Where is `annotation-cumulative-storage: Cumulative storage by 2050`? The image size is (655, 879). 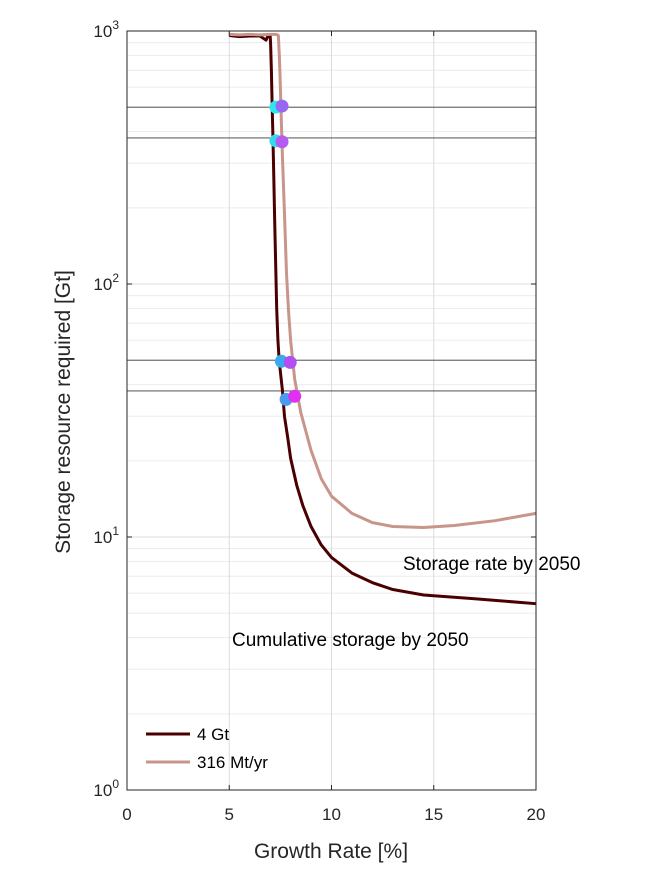 annotation-cumulative-storage: Cumulative storage by 2050 is located at coordinates (350, 640).